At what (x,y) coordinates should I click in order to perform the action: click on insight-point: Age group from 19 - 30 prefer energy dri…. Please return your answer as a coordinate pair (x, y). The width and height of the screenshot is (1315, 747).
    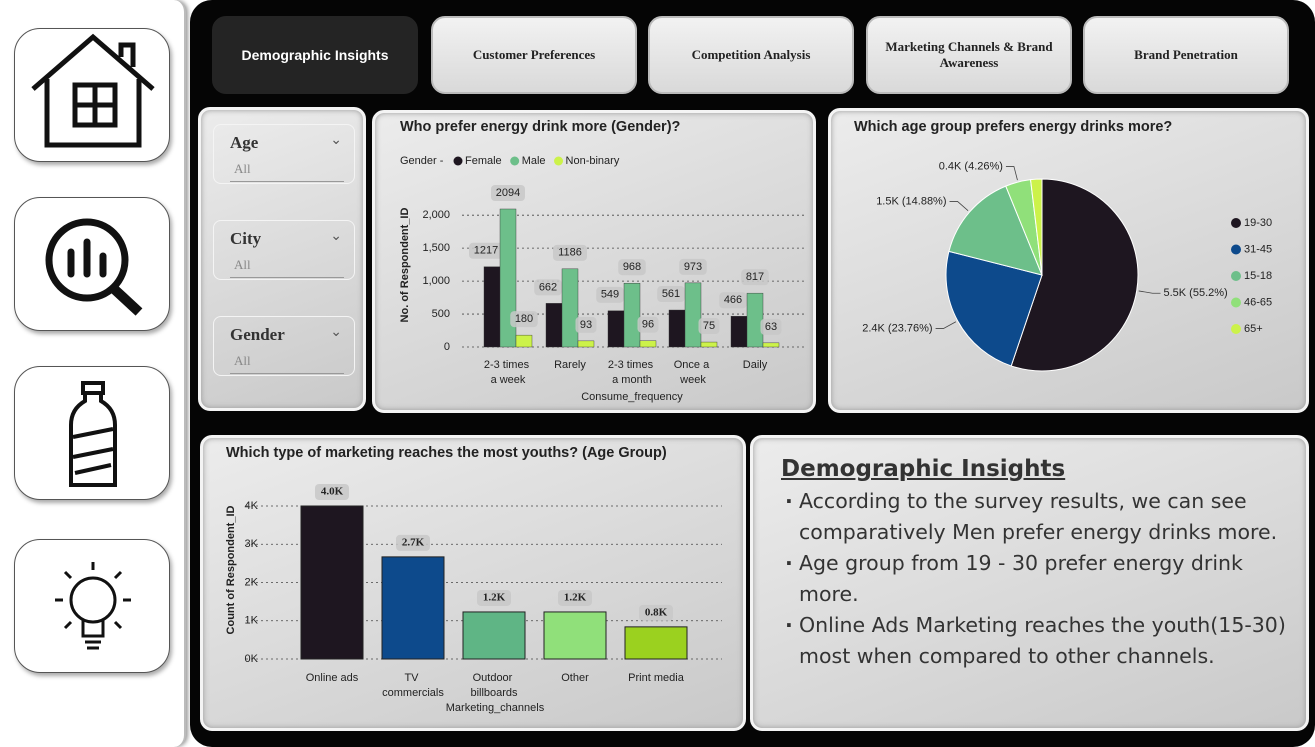
    Looking at the image, I should click on (1033, 579).